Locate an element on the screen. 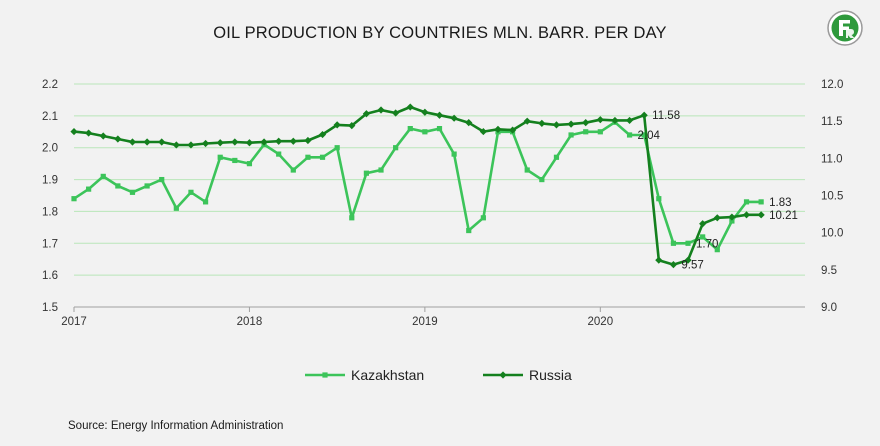  left-tick-label: 2.2 is located at coordinates (50, 85).